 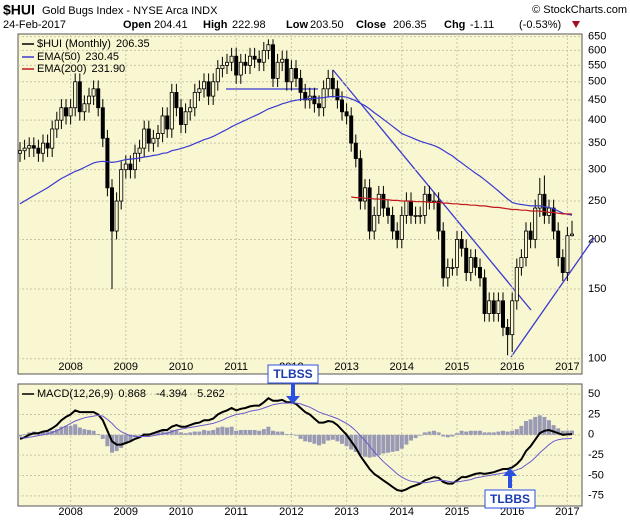 What do you see at coordinates (236, 512) in the screenshot?
I see `x-tick-label: 2011` at bounding box center [236, 512].